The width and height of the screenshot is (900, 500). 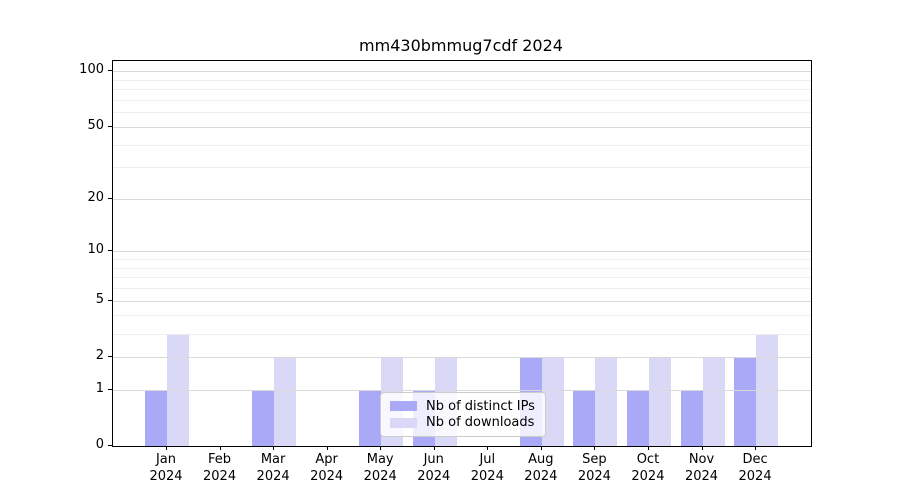 I want to click on x-tick-label-oct: Oct 2024, so click(x=648, y=468).